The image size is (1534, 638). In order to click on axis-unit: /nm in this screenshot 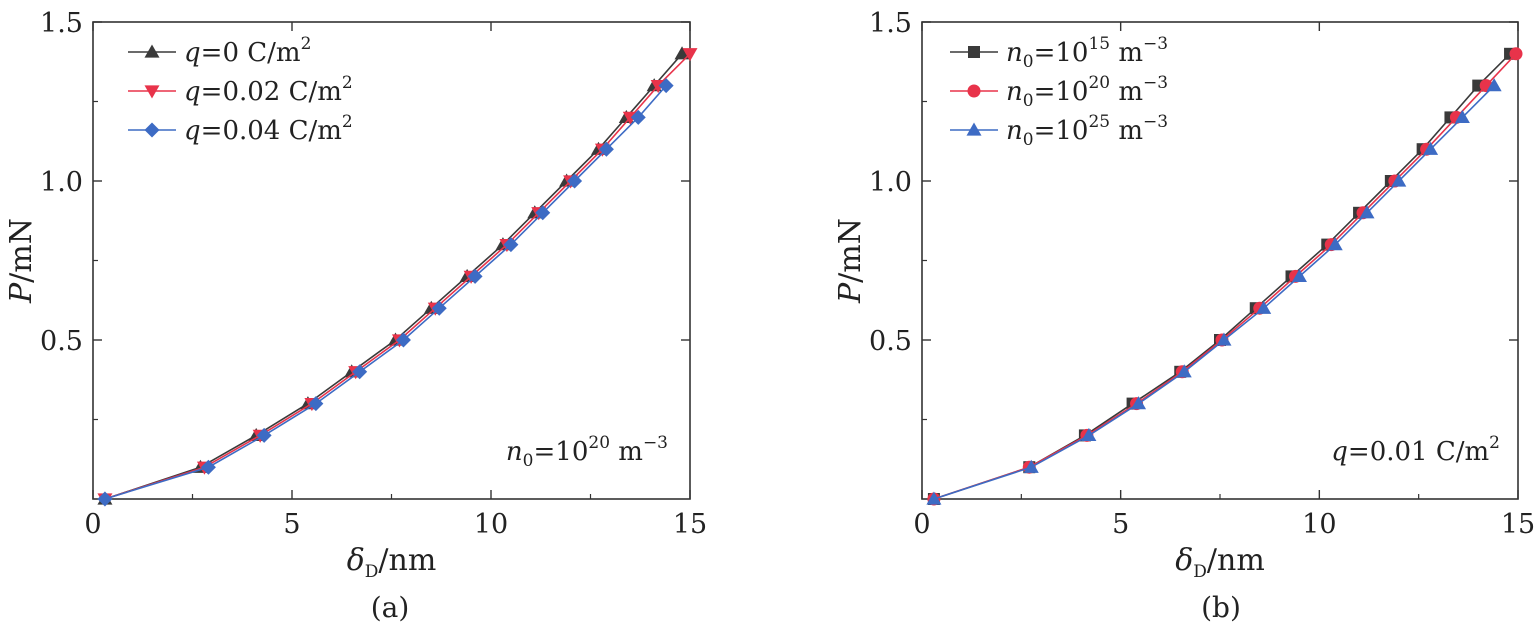, I will do `click(407, 560)`.